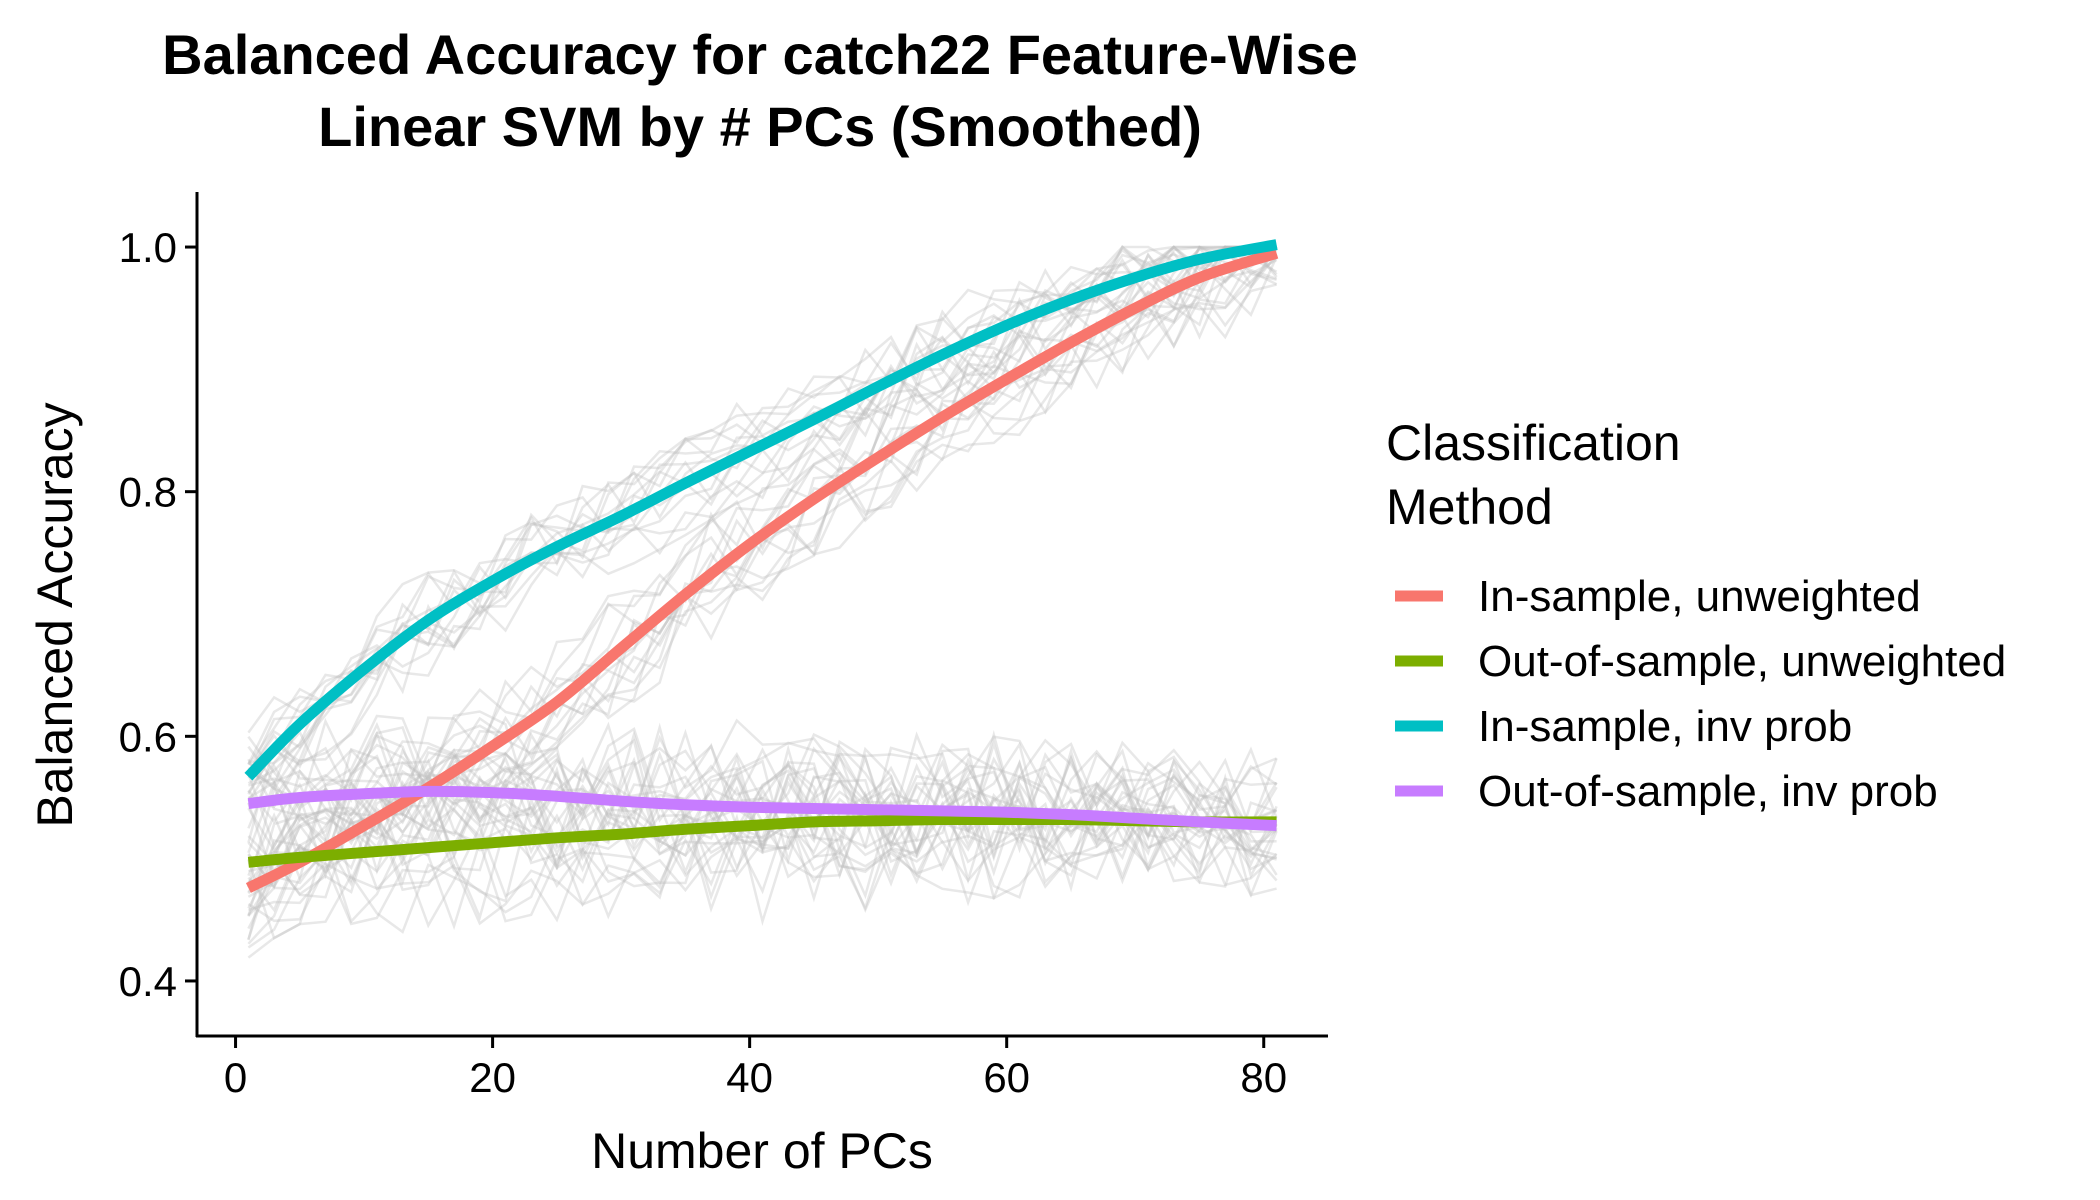  I want to click on legend-label-out-of-sample-inv-prob: Out-of-sample, inv prob, so click(1708, 791).